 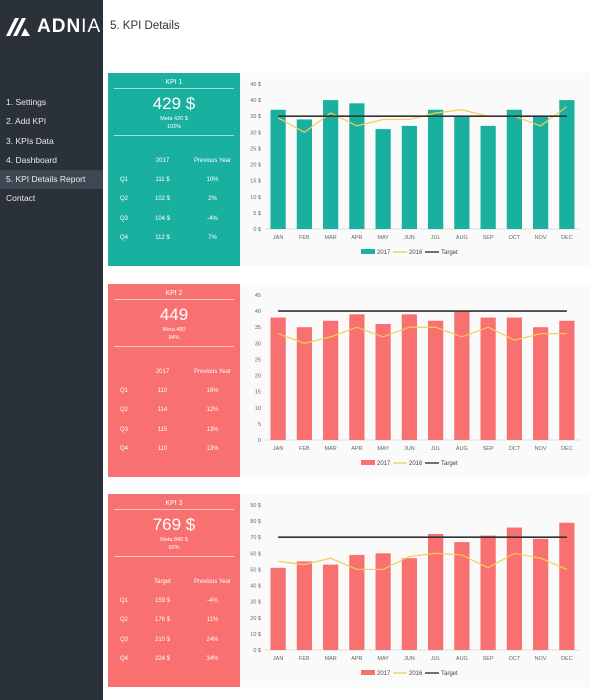 I want to click on legend-label: 2016, so click(x=416, y=674).